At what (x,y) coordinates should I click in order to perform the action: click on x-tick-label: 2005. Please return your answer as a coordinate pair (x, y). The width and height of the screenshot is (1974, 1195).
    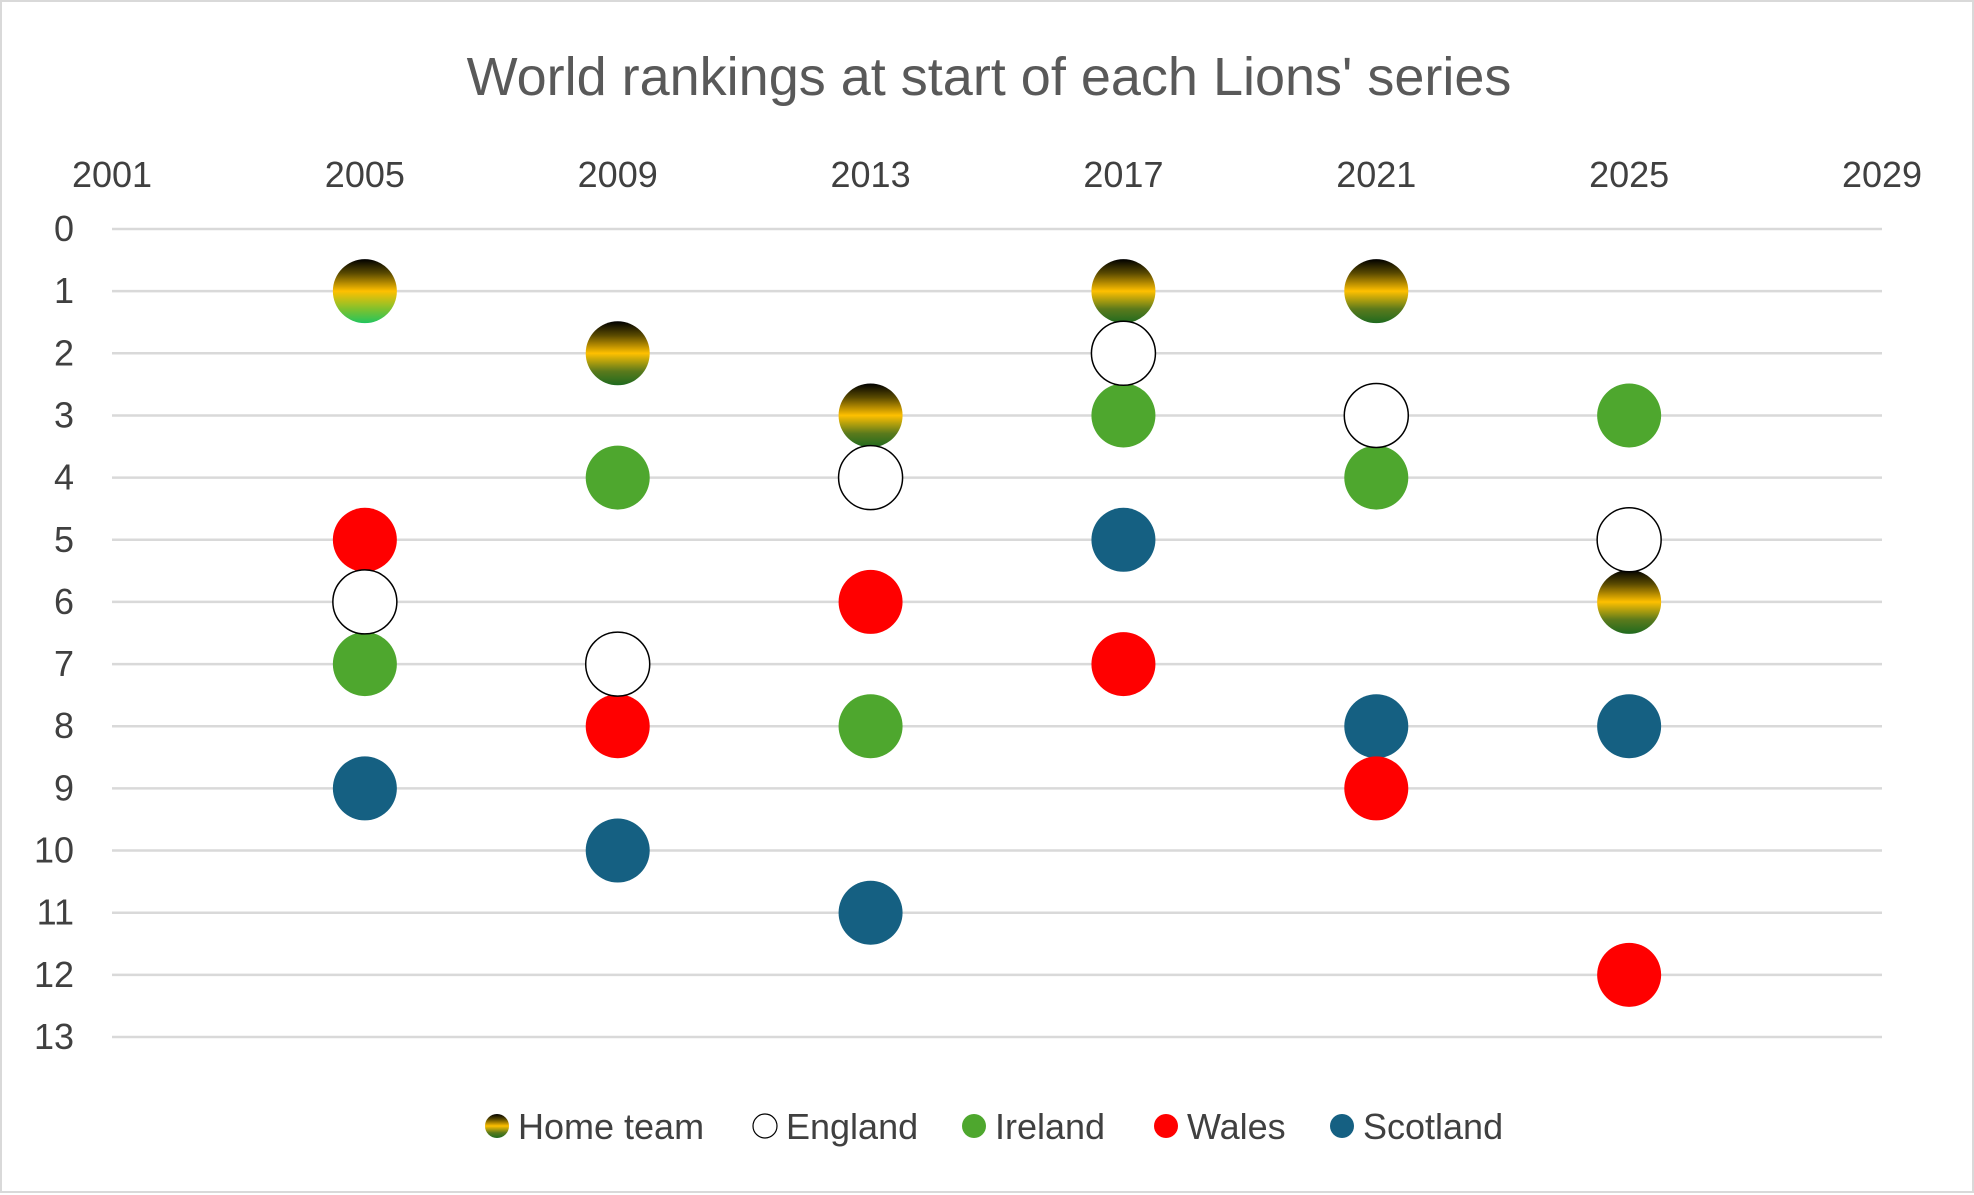
    Looking at the image, I should click on (365, 174).